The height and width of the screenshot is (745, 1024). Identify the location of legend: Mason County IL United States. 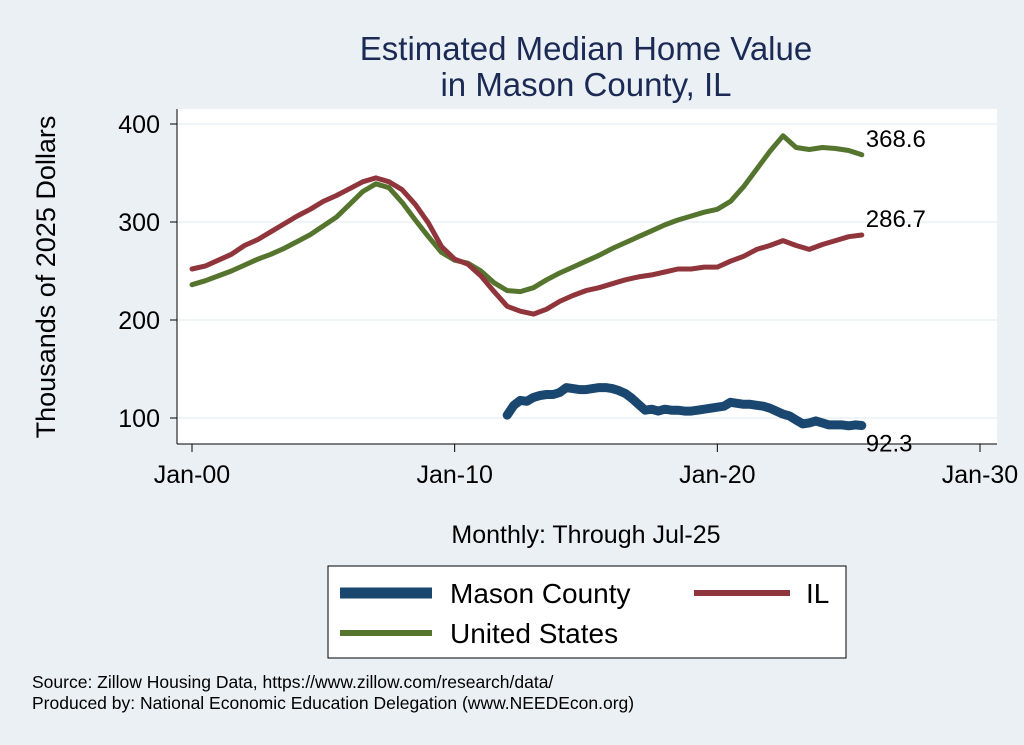
(587, 612).